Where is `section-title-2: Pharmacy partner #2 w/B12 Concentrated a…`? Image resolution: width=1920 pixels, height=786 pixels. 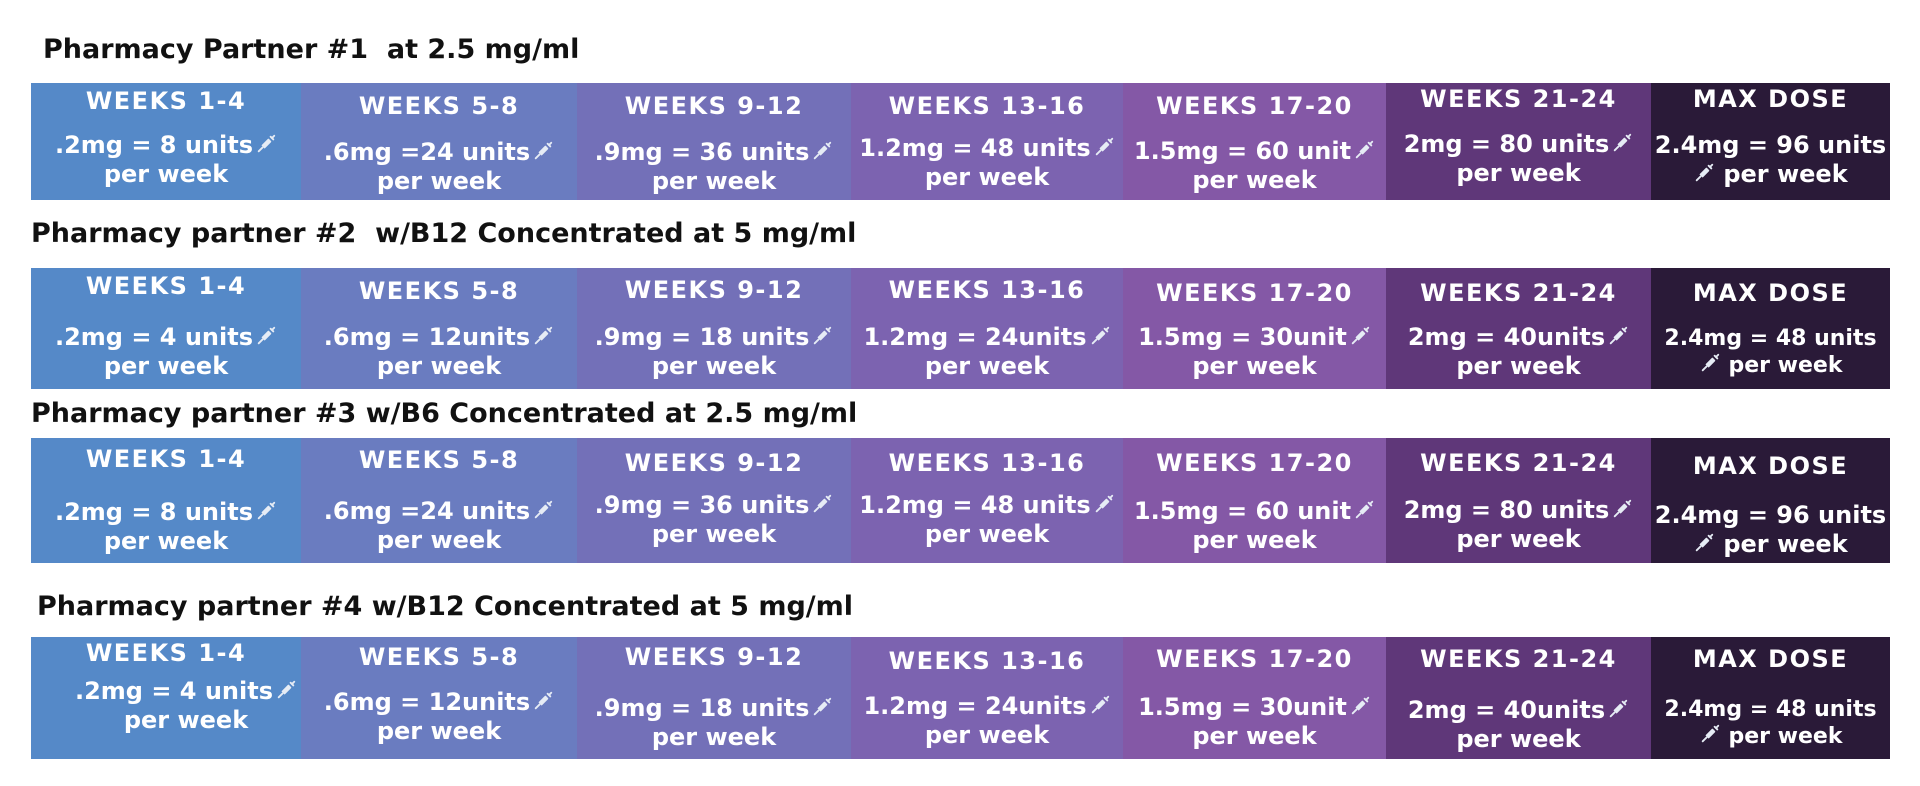
section-title-2: Pharmacy partner #2 w/B12 Concentrated a… is located at coordinates (444, 233).